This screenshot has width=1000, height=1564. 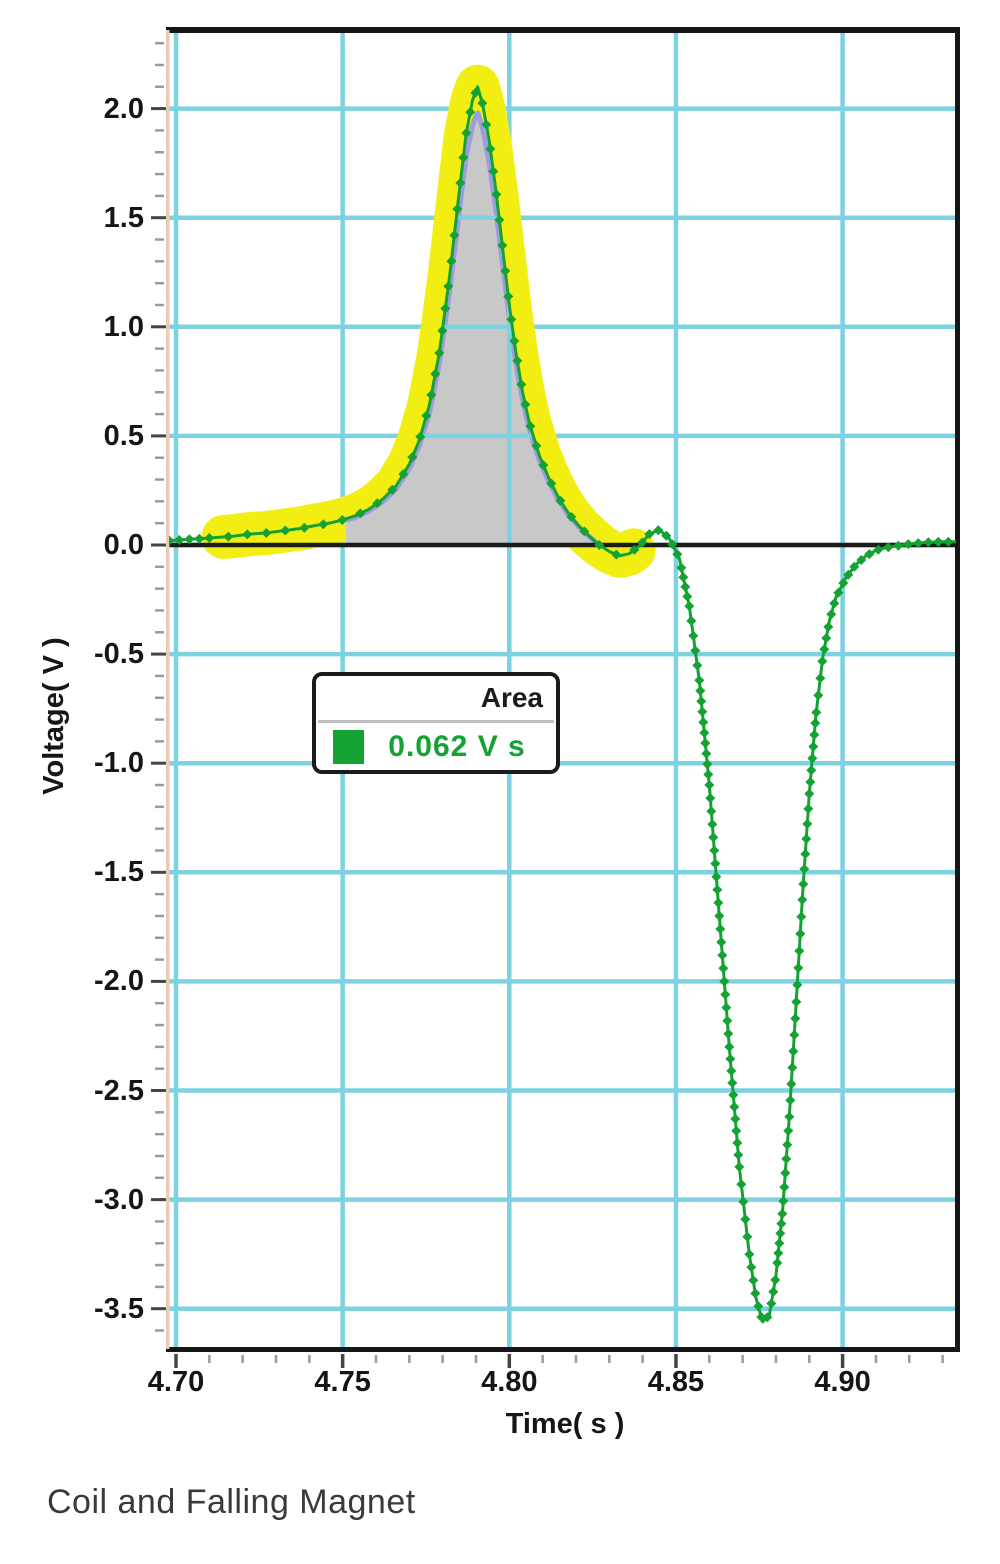 I want to click on legend-divider, so click(x=436, y=721).